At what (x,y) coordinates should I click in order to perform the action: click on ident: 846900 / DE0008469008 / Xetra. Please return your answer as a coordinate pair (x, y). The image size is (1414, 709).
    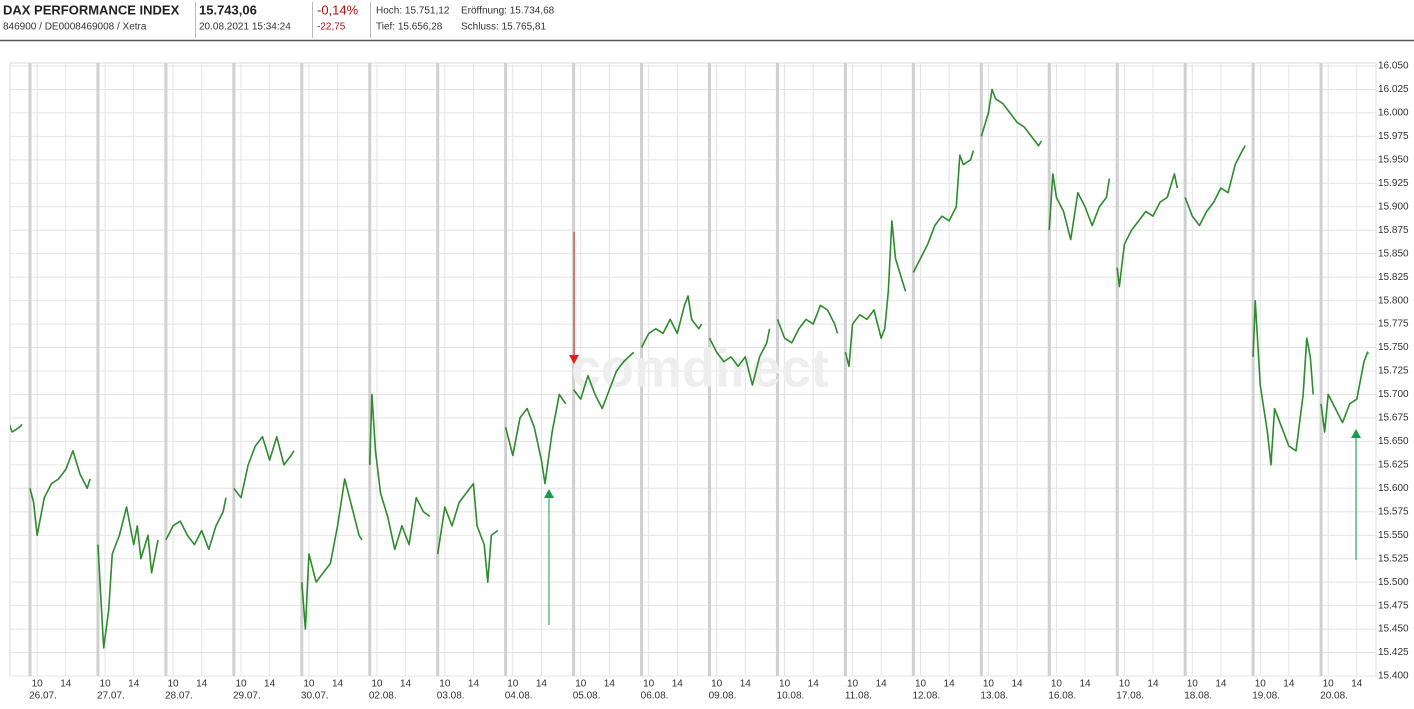
    Looking at the image, I should click on (75, 27).